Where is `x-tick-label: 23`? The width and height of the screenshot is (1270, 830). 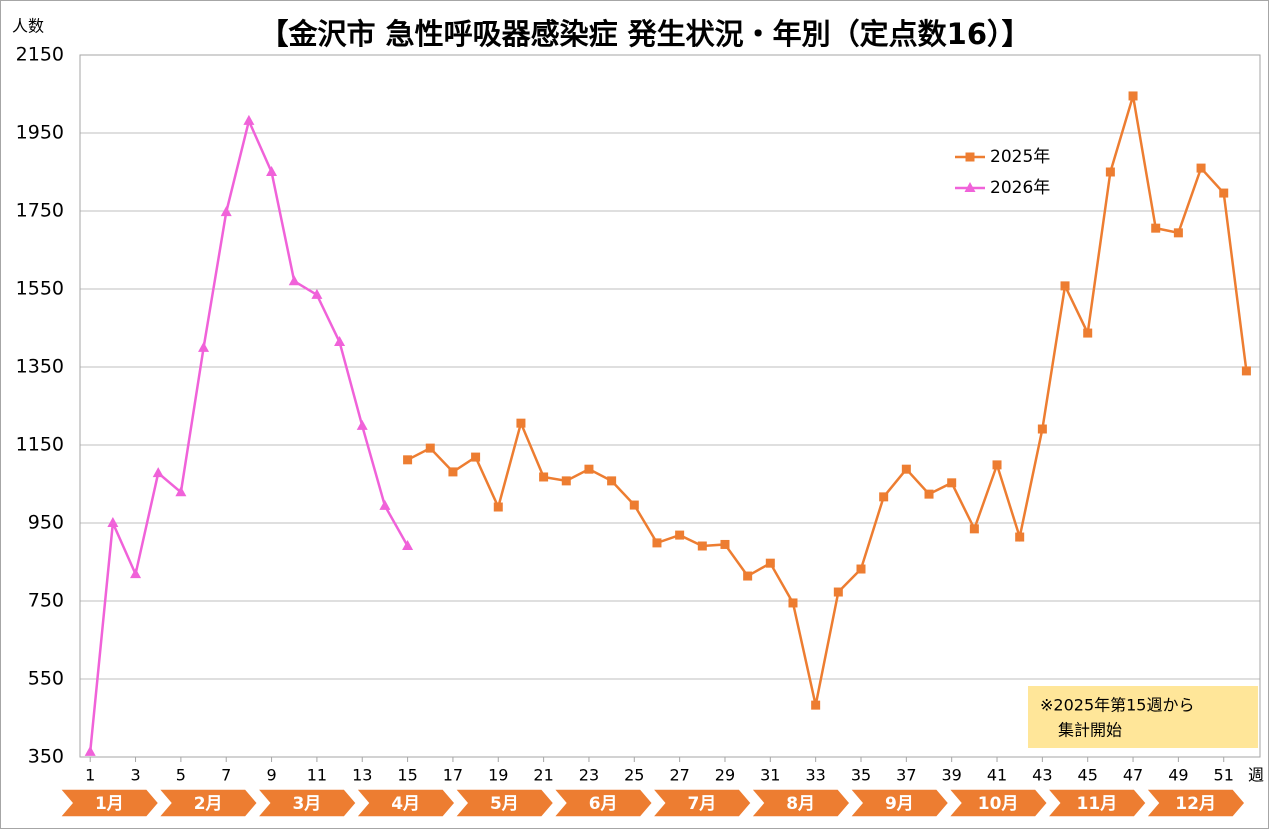
x-tick-label: 23 is located at coordinates (589, 775).